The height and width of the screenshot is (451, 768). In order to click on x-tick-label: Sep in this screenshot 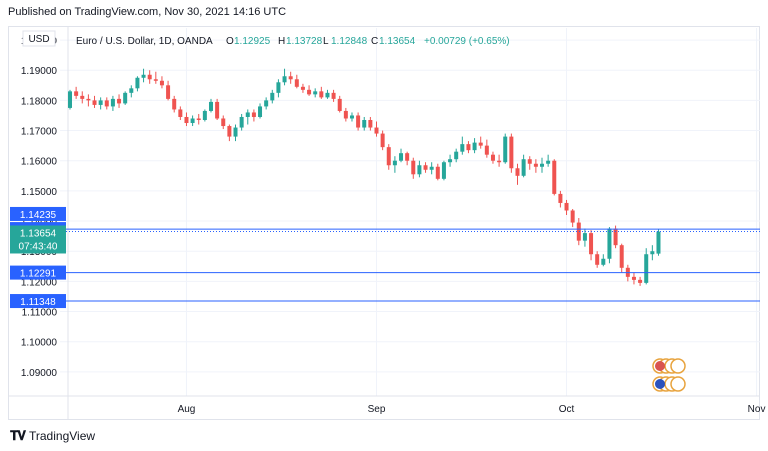, I will do `click(377, 409)`.